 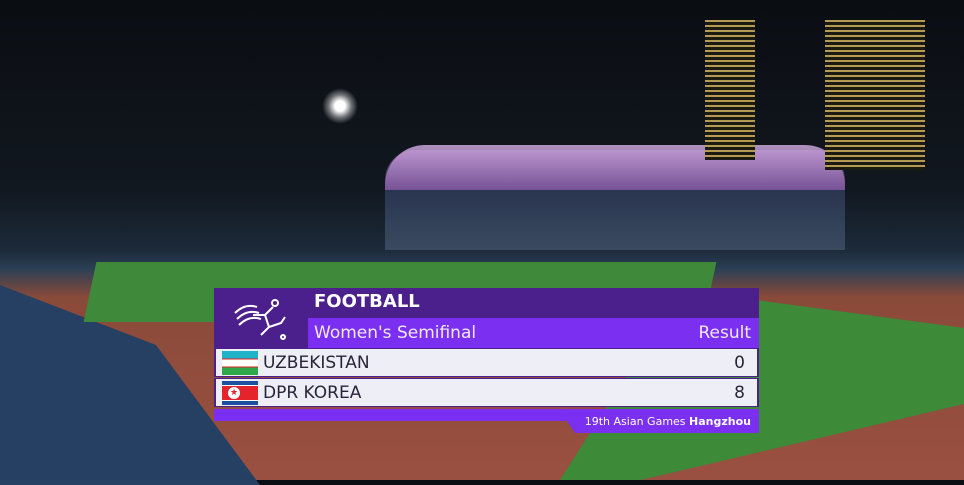 What do you see at coordinates (533, 333) in the screenshot?
I see `event-bar: Women's Semifinal Result` at bounding box center [533, 333].